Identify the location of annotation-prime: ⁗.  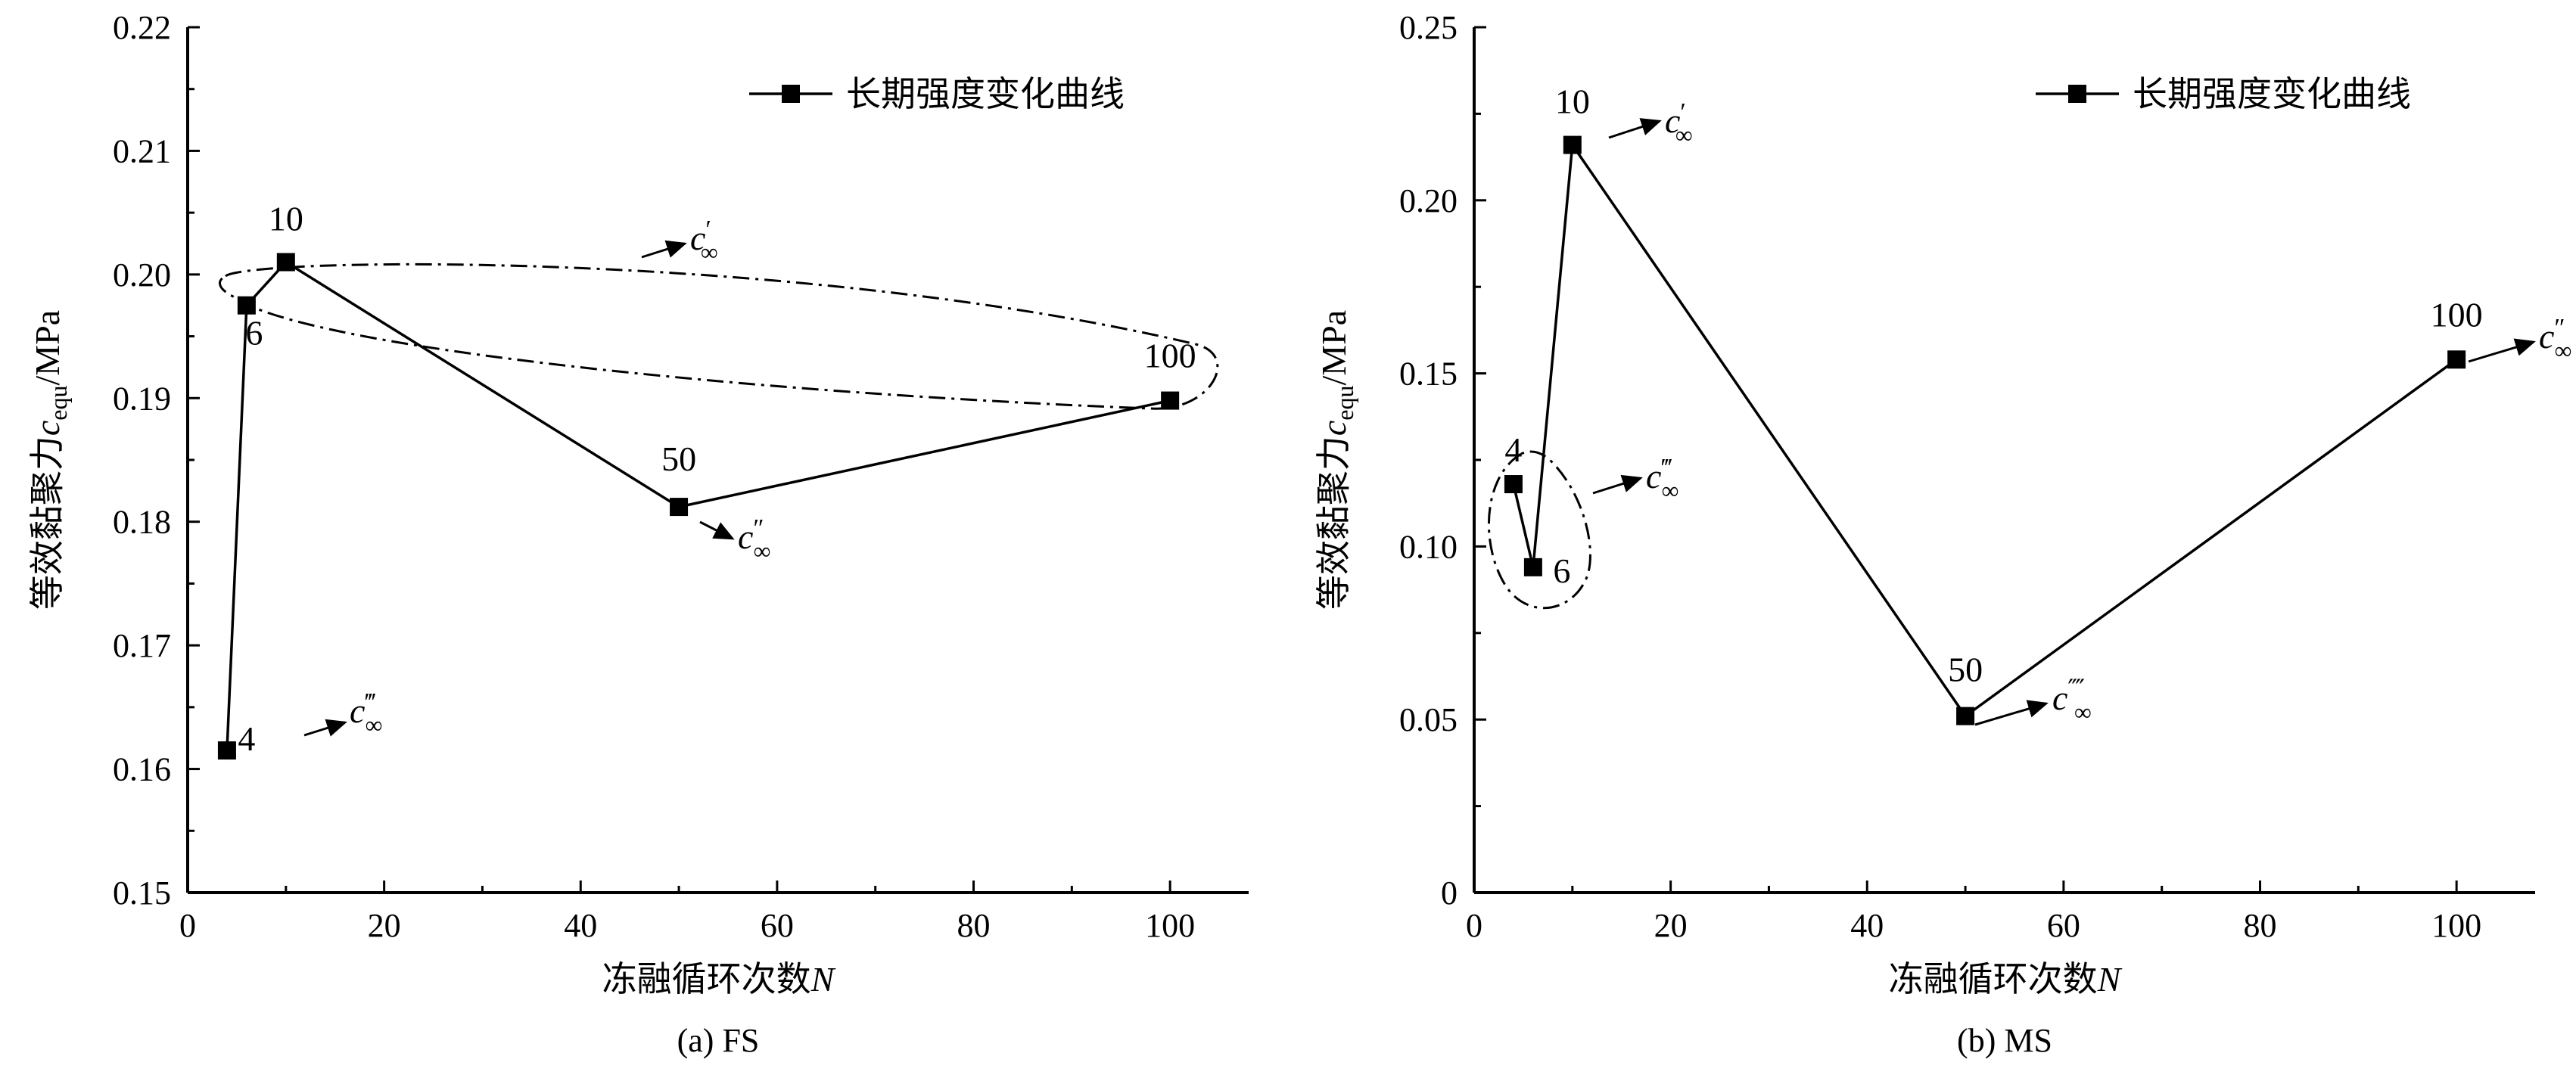
(2076, 690).